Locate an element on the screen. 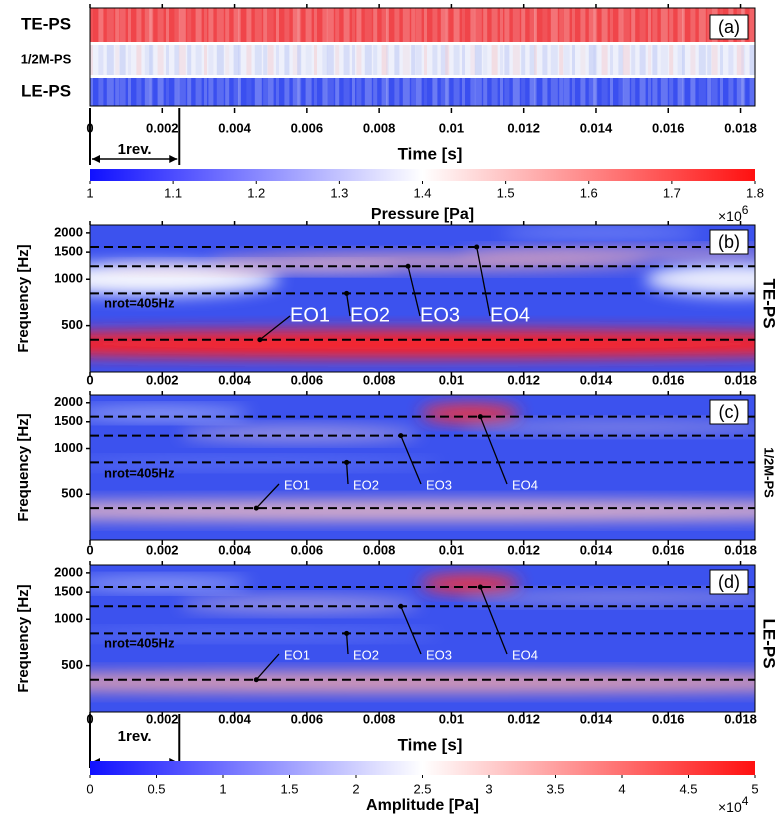 Image resolution: width=783 pixels, height=828 pixels. rotation-label: nrot=405Hz is located at coordinates (139, 302).